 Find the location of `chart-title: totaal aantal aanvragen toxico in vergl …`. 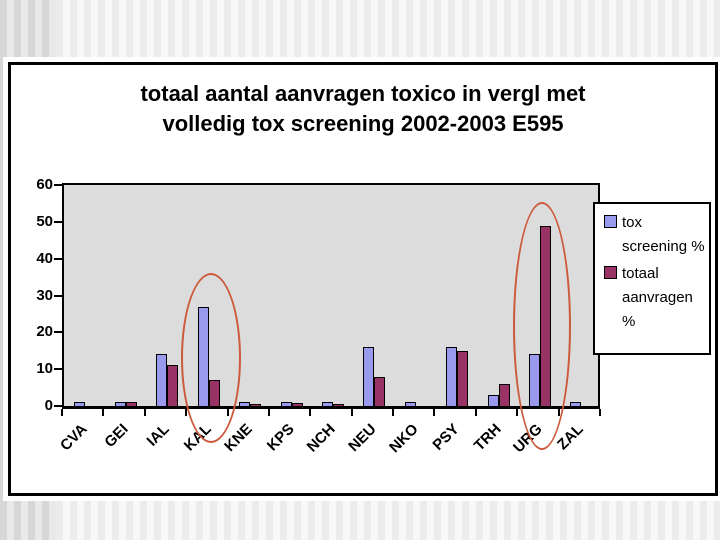

chart-title: totaal aantal aanvragen toxico in vergl … is located at coordinates (363, 108).